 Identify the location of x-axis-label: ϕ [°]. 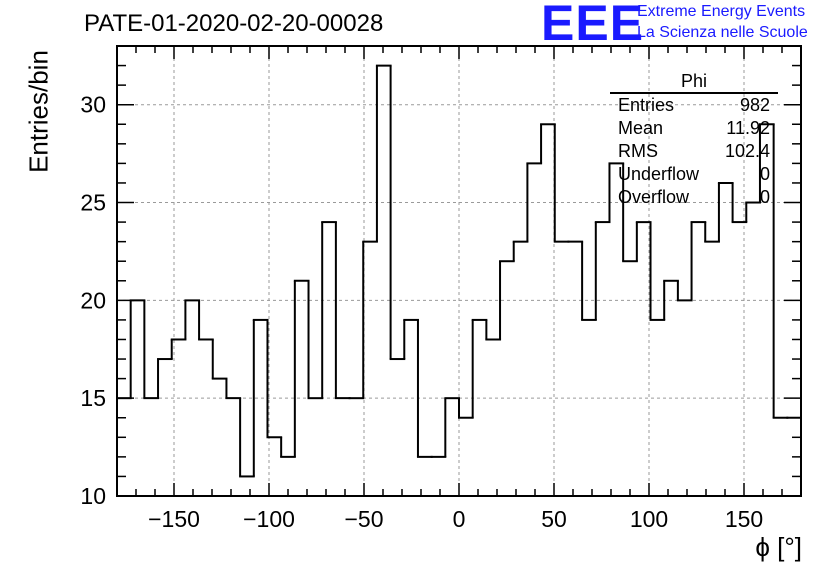
(778, 547).